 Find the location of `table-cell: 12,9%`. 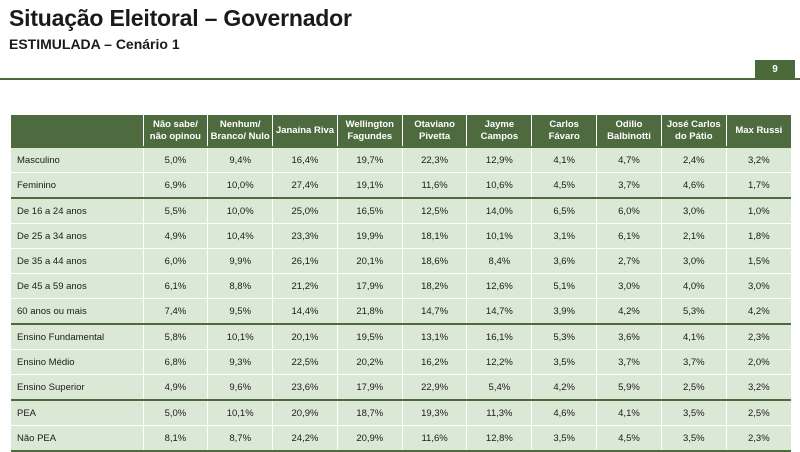

table-cell: 12,9% is located at coordinates (499, 159).